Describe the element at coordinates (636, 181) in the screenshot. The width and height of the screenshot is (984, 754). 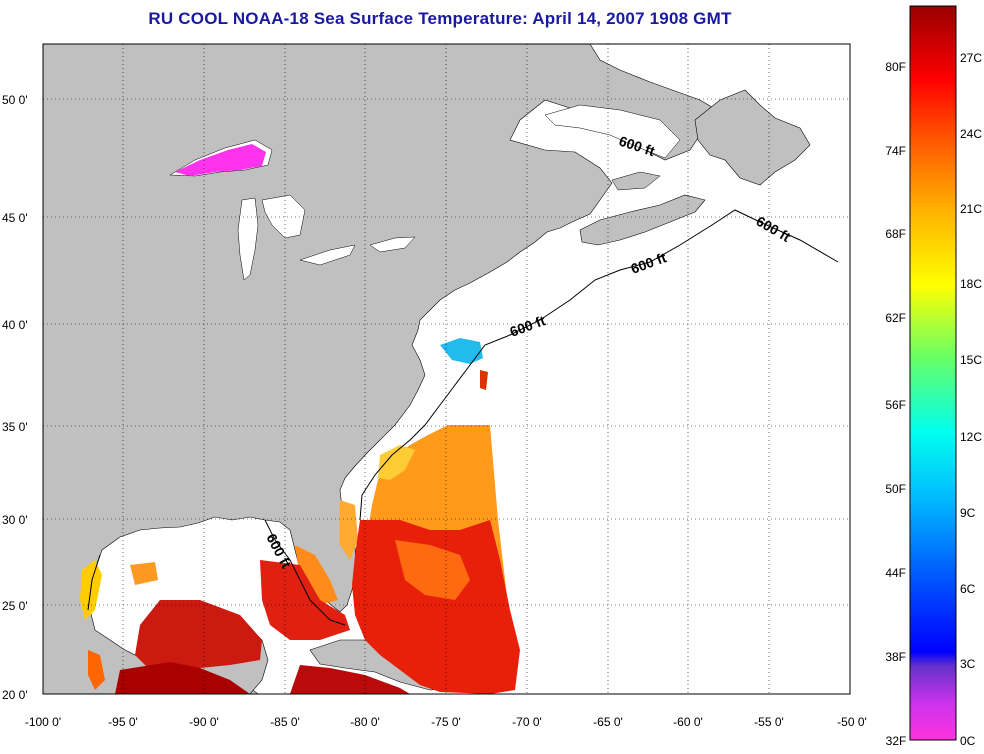
I see `pei-land` at that location.